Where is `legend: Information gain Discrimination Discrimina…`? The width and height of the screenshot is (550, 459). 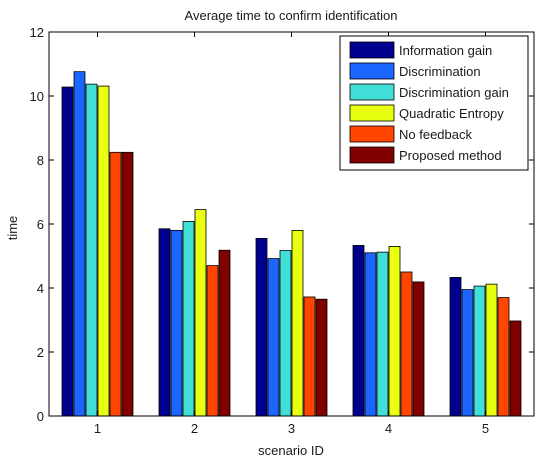
legend: Information gain Discrimination Discrimina… is located at coordinates (434, 103).